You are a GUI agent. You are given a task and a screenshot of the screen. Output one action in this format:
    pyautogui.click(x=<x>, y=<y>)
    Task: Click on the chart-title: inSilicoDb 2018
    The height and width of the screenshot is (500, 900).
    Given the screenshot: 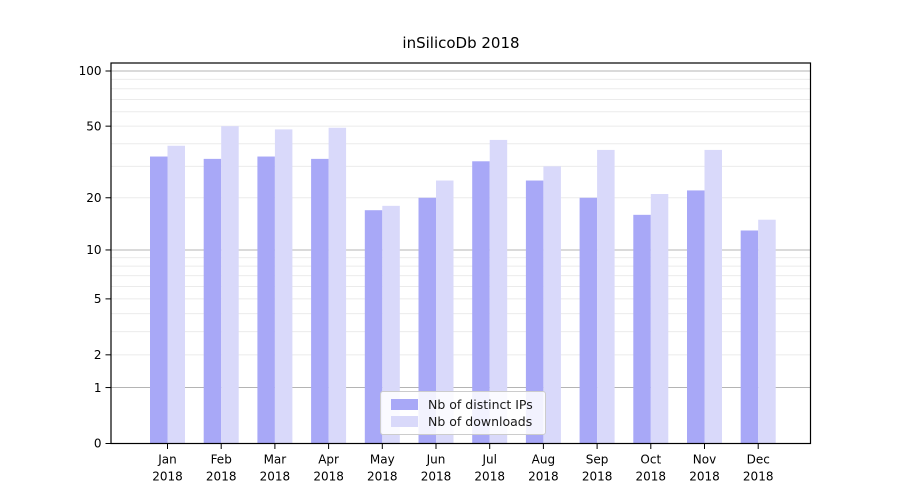 What is the action you would take?
    pyautogui.click(x=461, y=43)
    